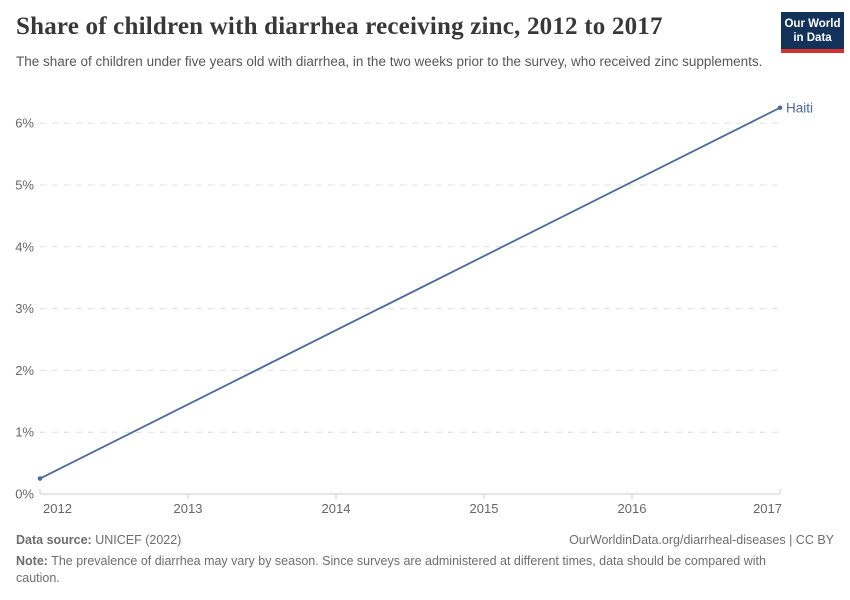 The image size is (850, 600). Describe the element at coordinates (54, 540) in the screenshot. I see `data-source-label: Data source:` at that location.